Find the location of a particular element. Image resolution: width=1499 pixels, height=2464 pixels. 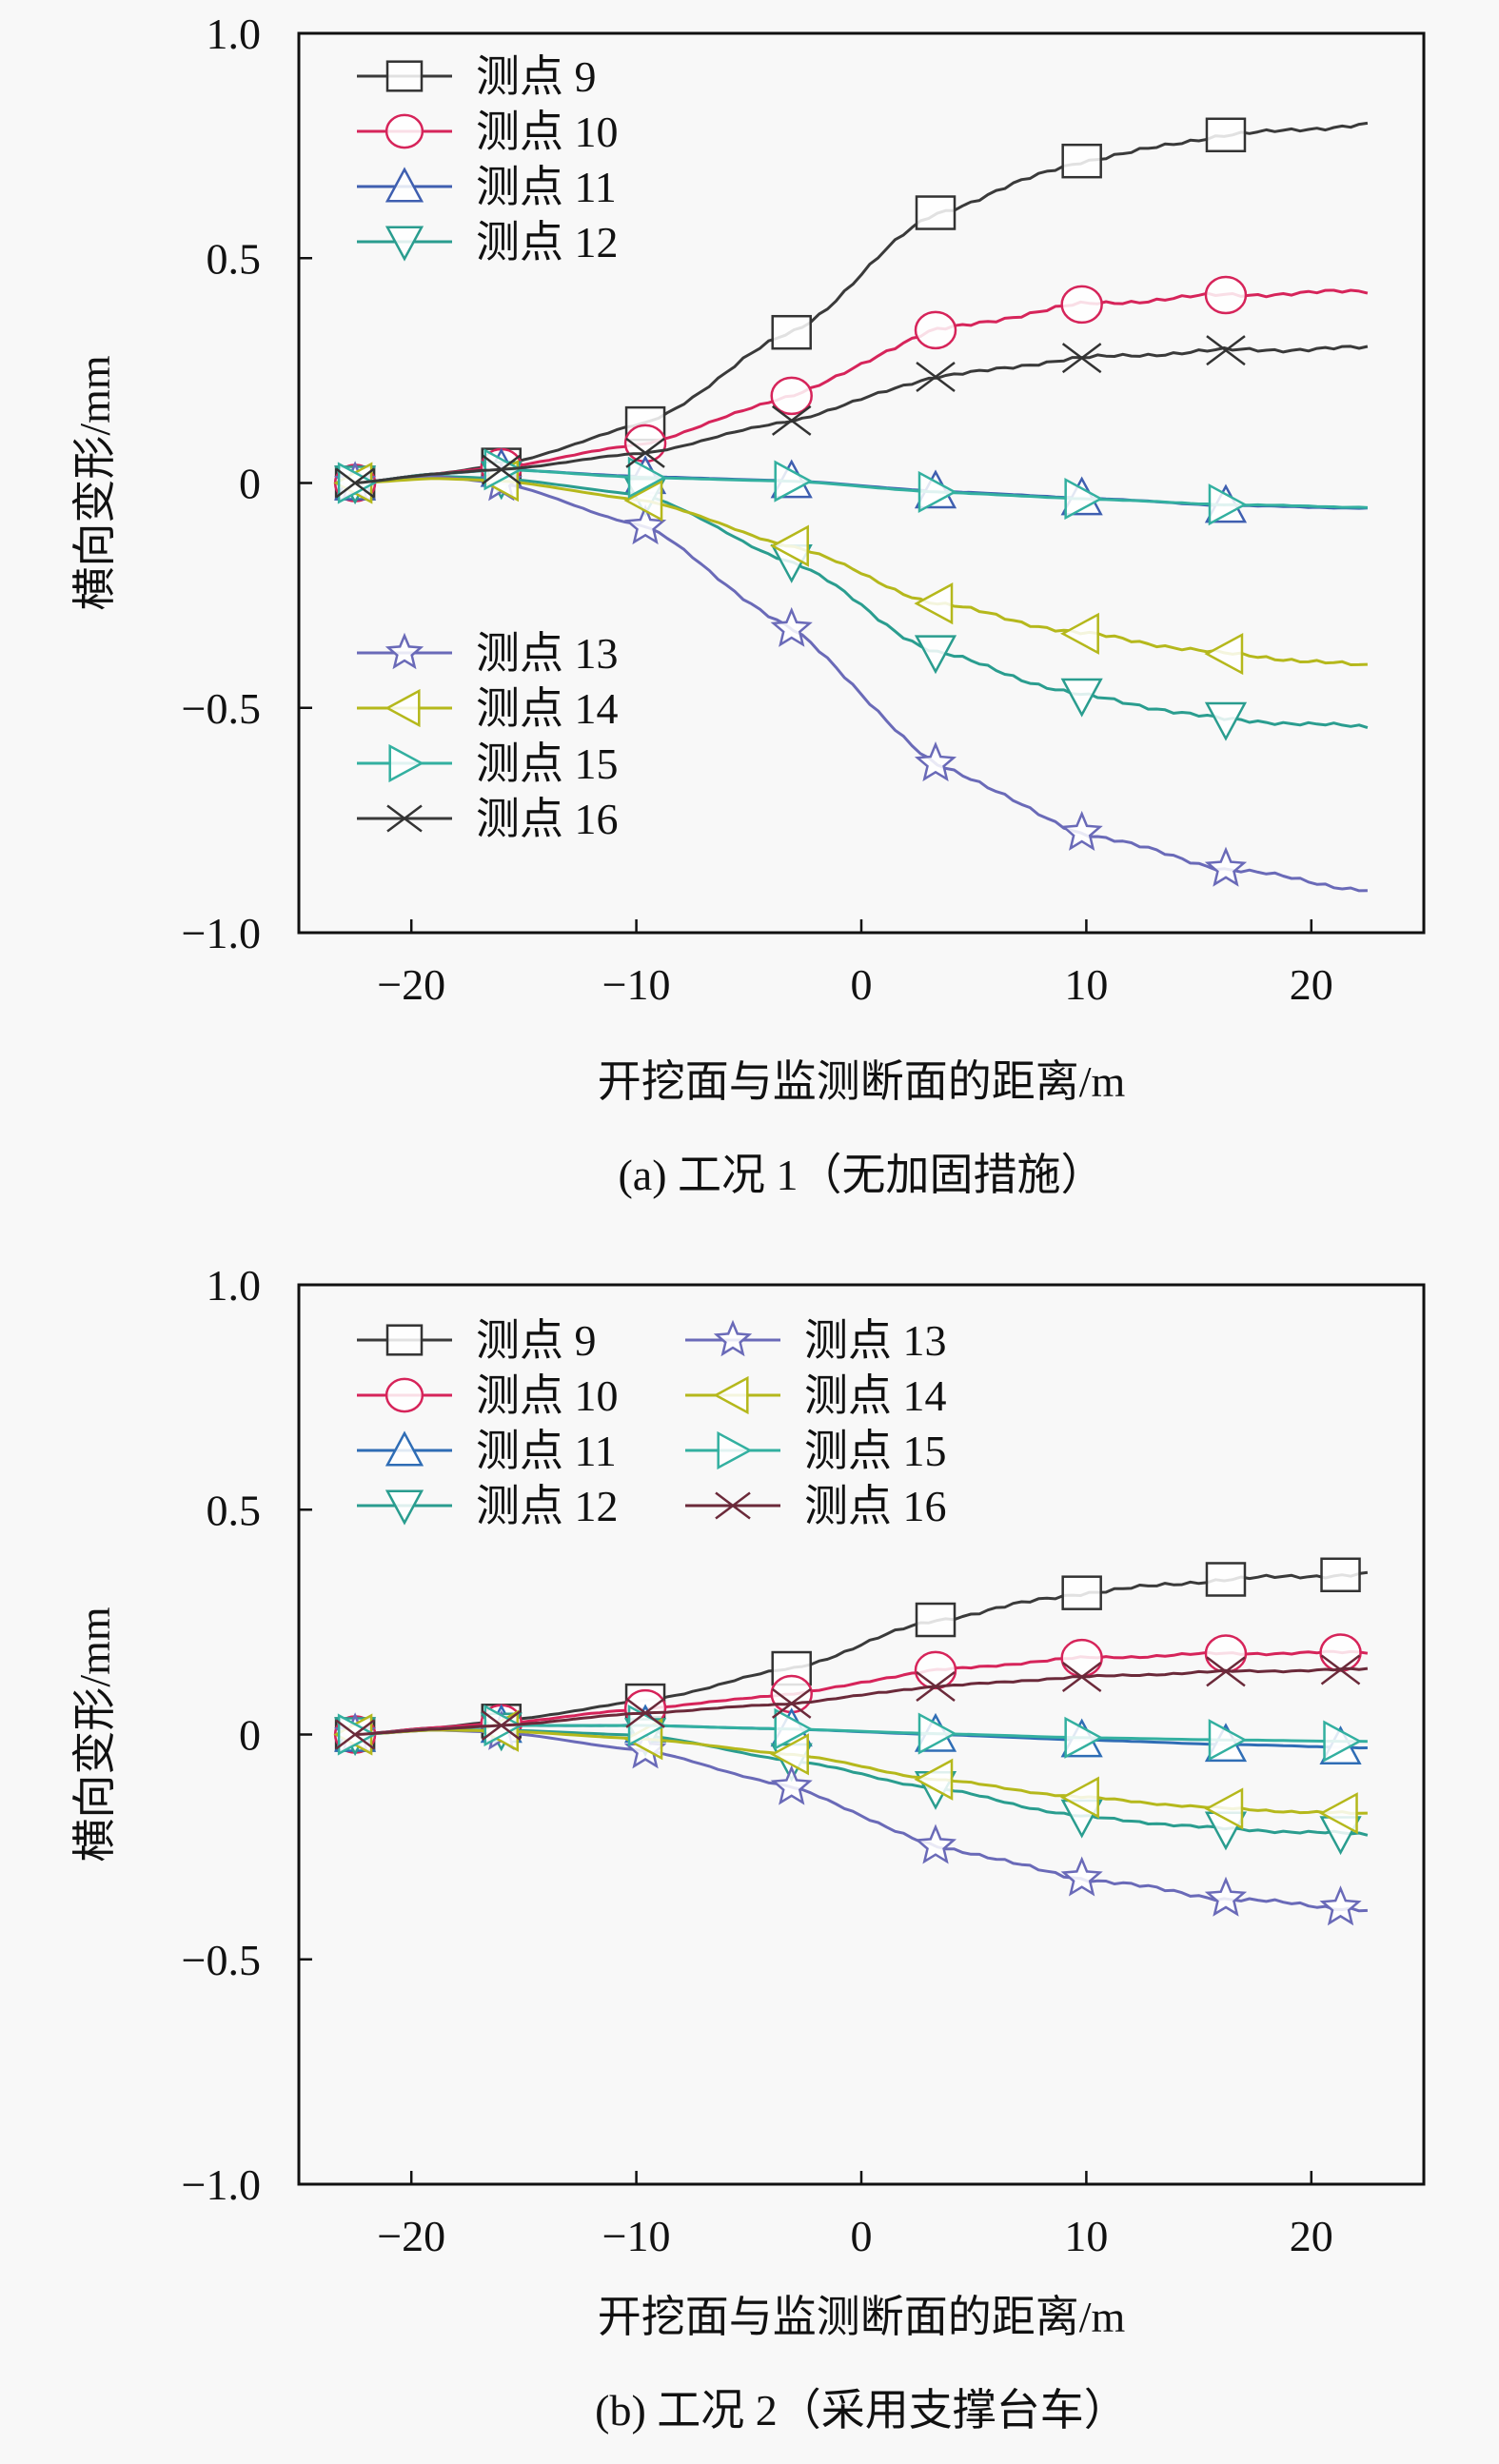

y-tick-label: −1.0 is located at coordinates (221, 2184).